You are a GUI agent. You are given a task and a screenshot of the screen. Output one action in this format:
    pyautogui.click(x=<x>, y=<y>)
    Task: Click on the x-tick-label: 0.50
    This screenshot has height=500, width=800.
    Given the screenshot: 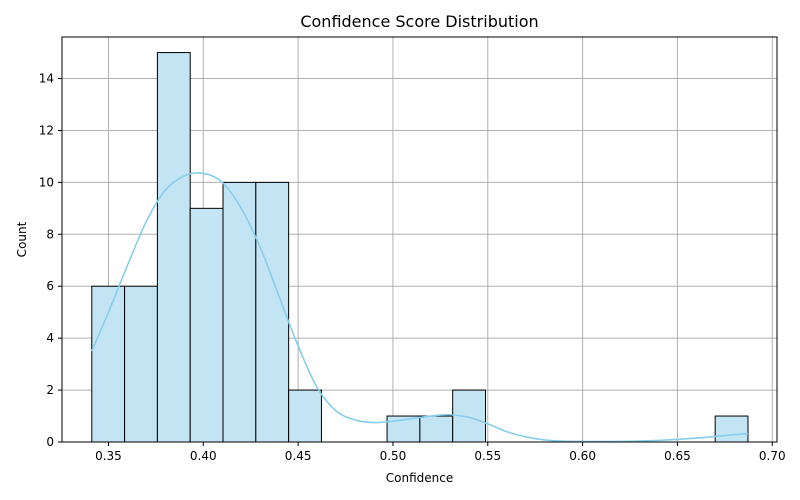 What is the action you would take?
    pyautogui.click(x=393, y=456)
    